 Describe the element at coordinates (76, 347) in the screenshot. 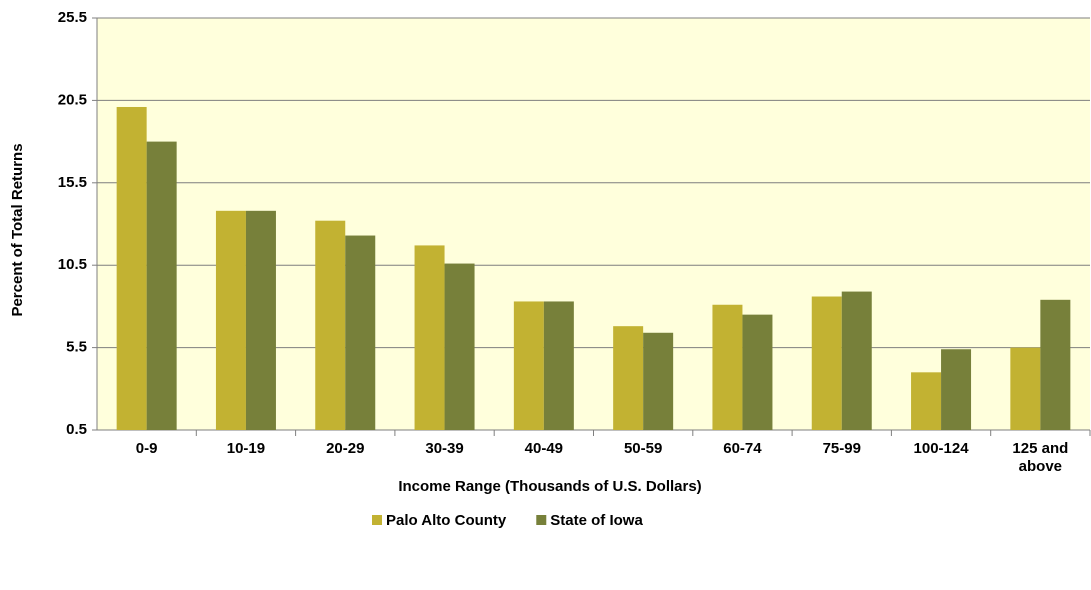

I see `y-tick-label: 5.5` at that location.